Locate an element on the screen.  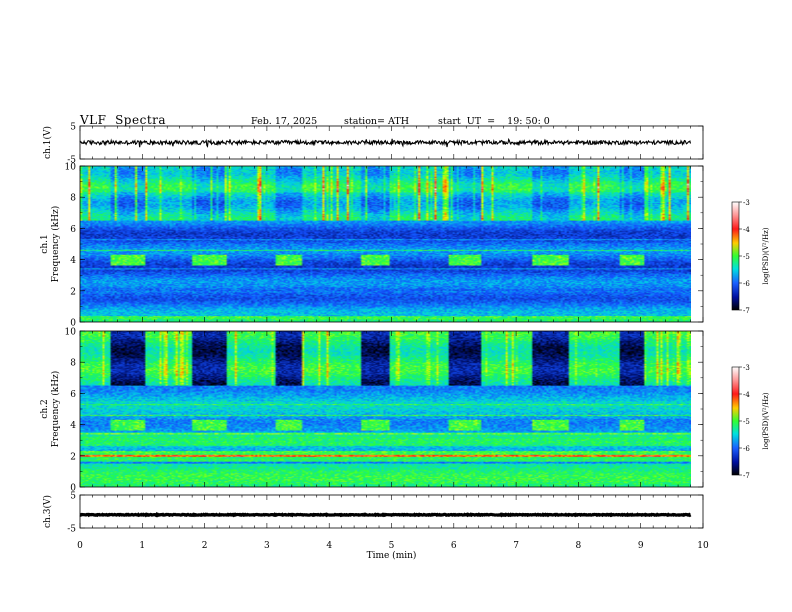
xtick-label: 8 is located at coordinates (579, 546).